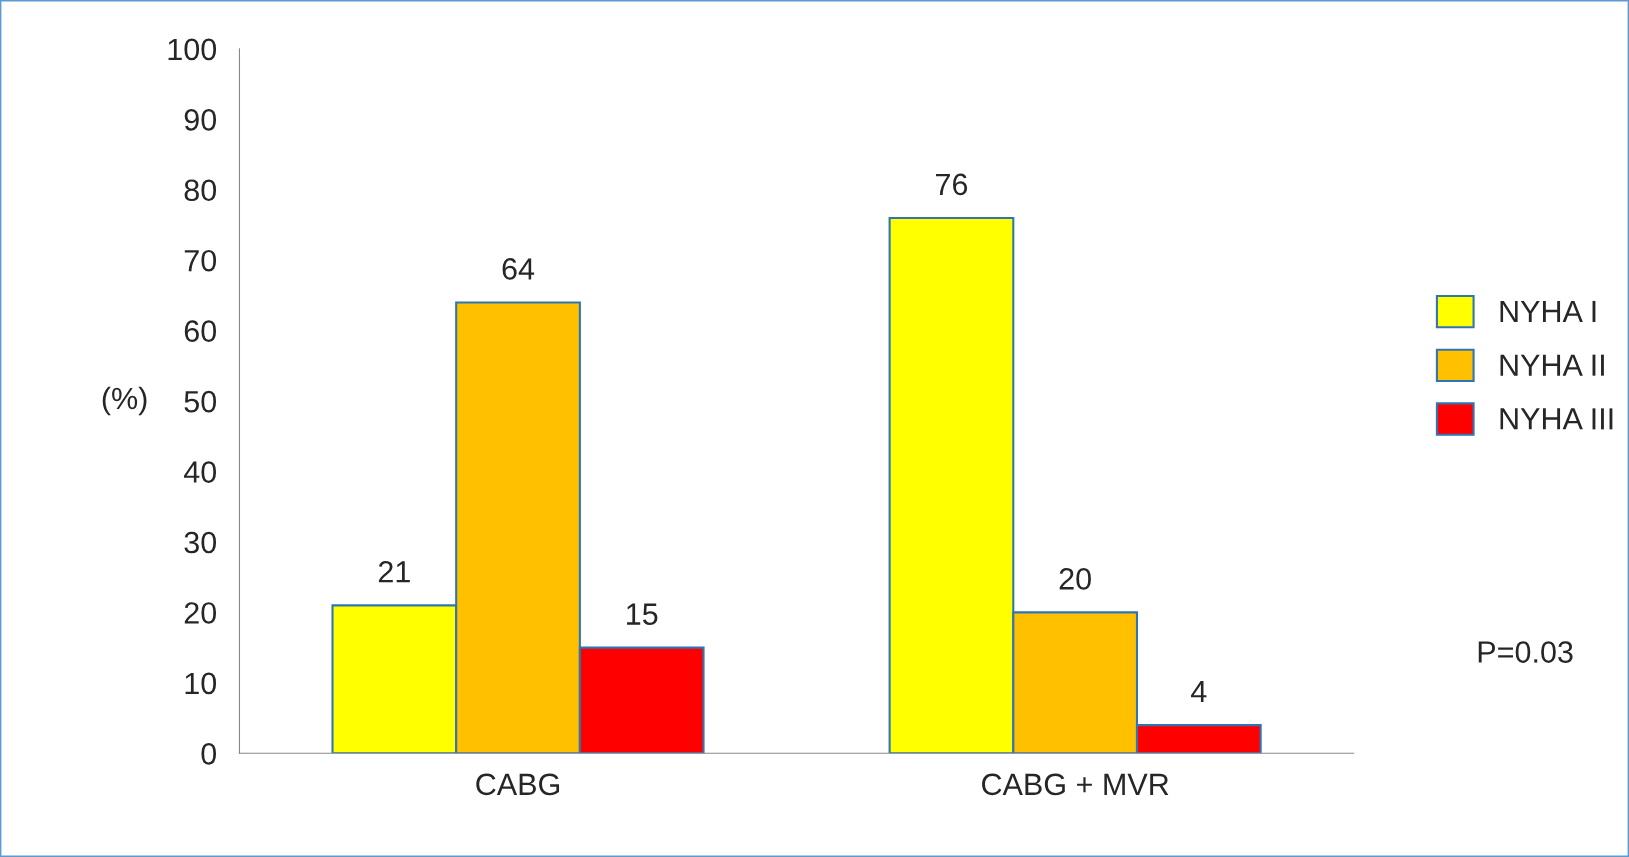 The height and width of the screenshot is (857, 1629). I want to click on y-tick-label: 60, so click(200, 331).